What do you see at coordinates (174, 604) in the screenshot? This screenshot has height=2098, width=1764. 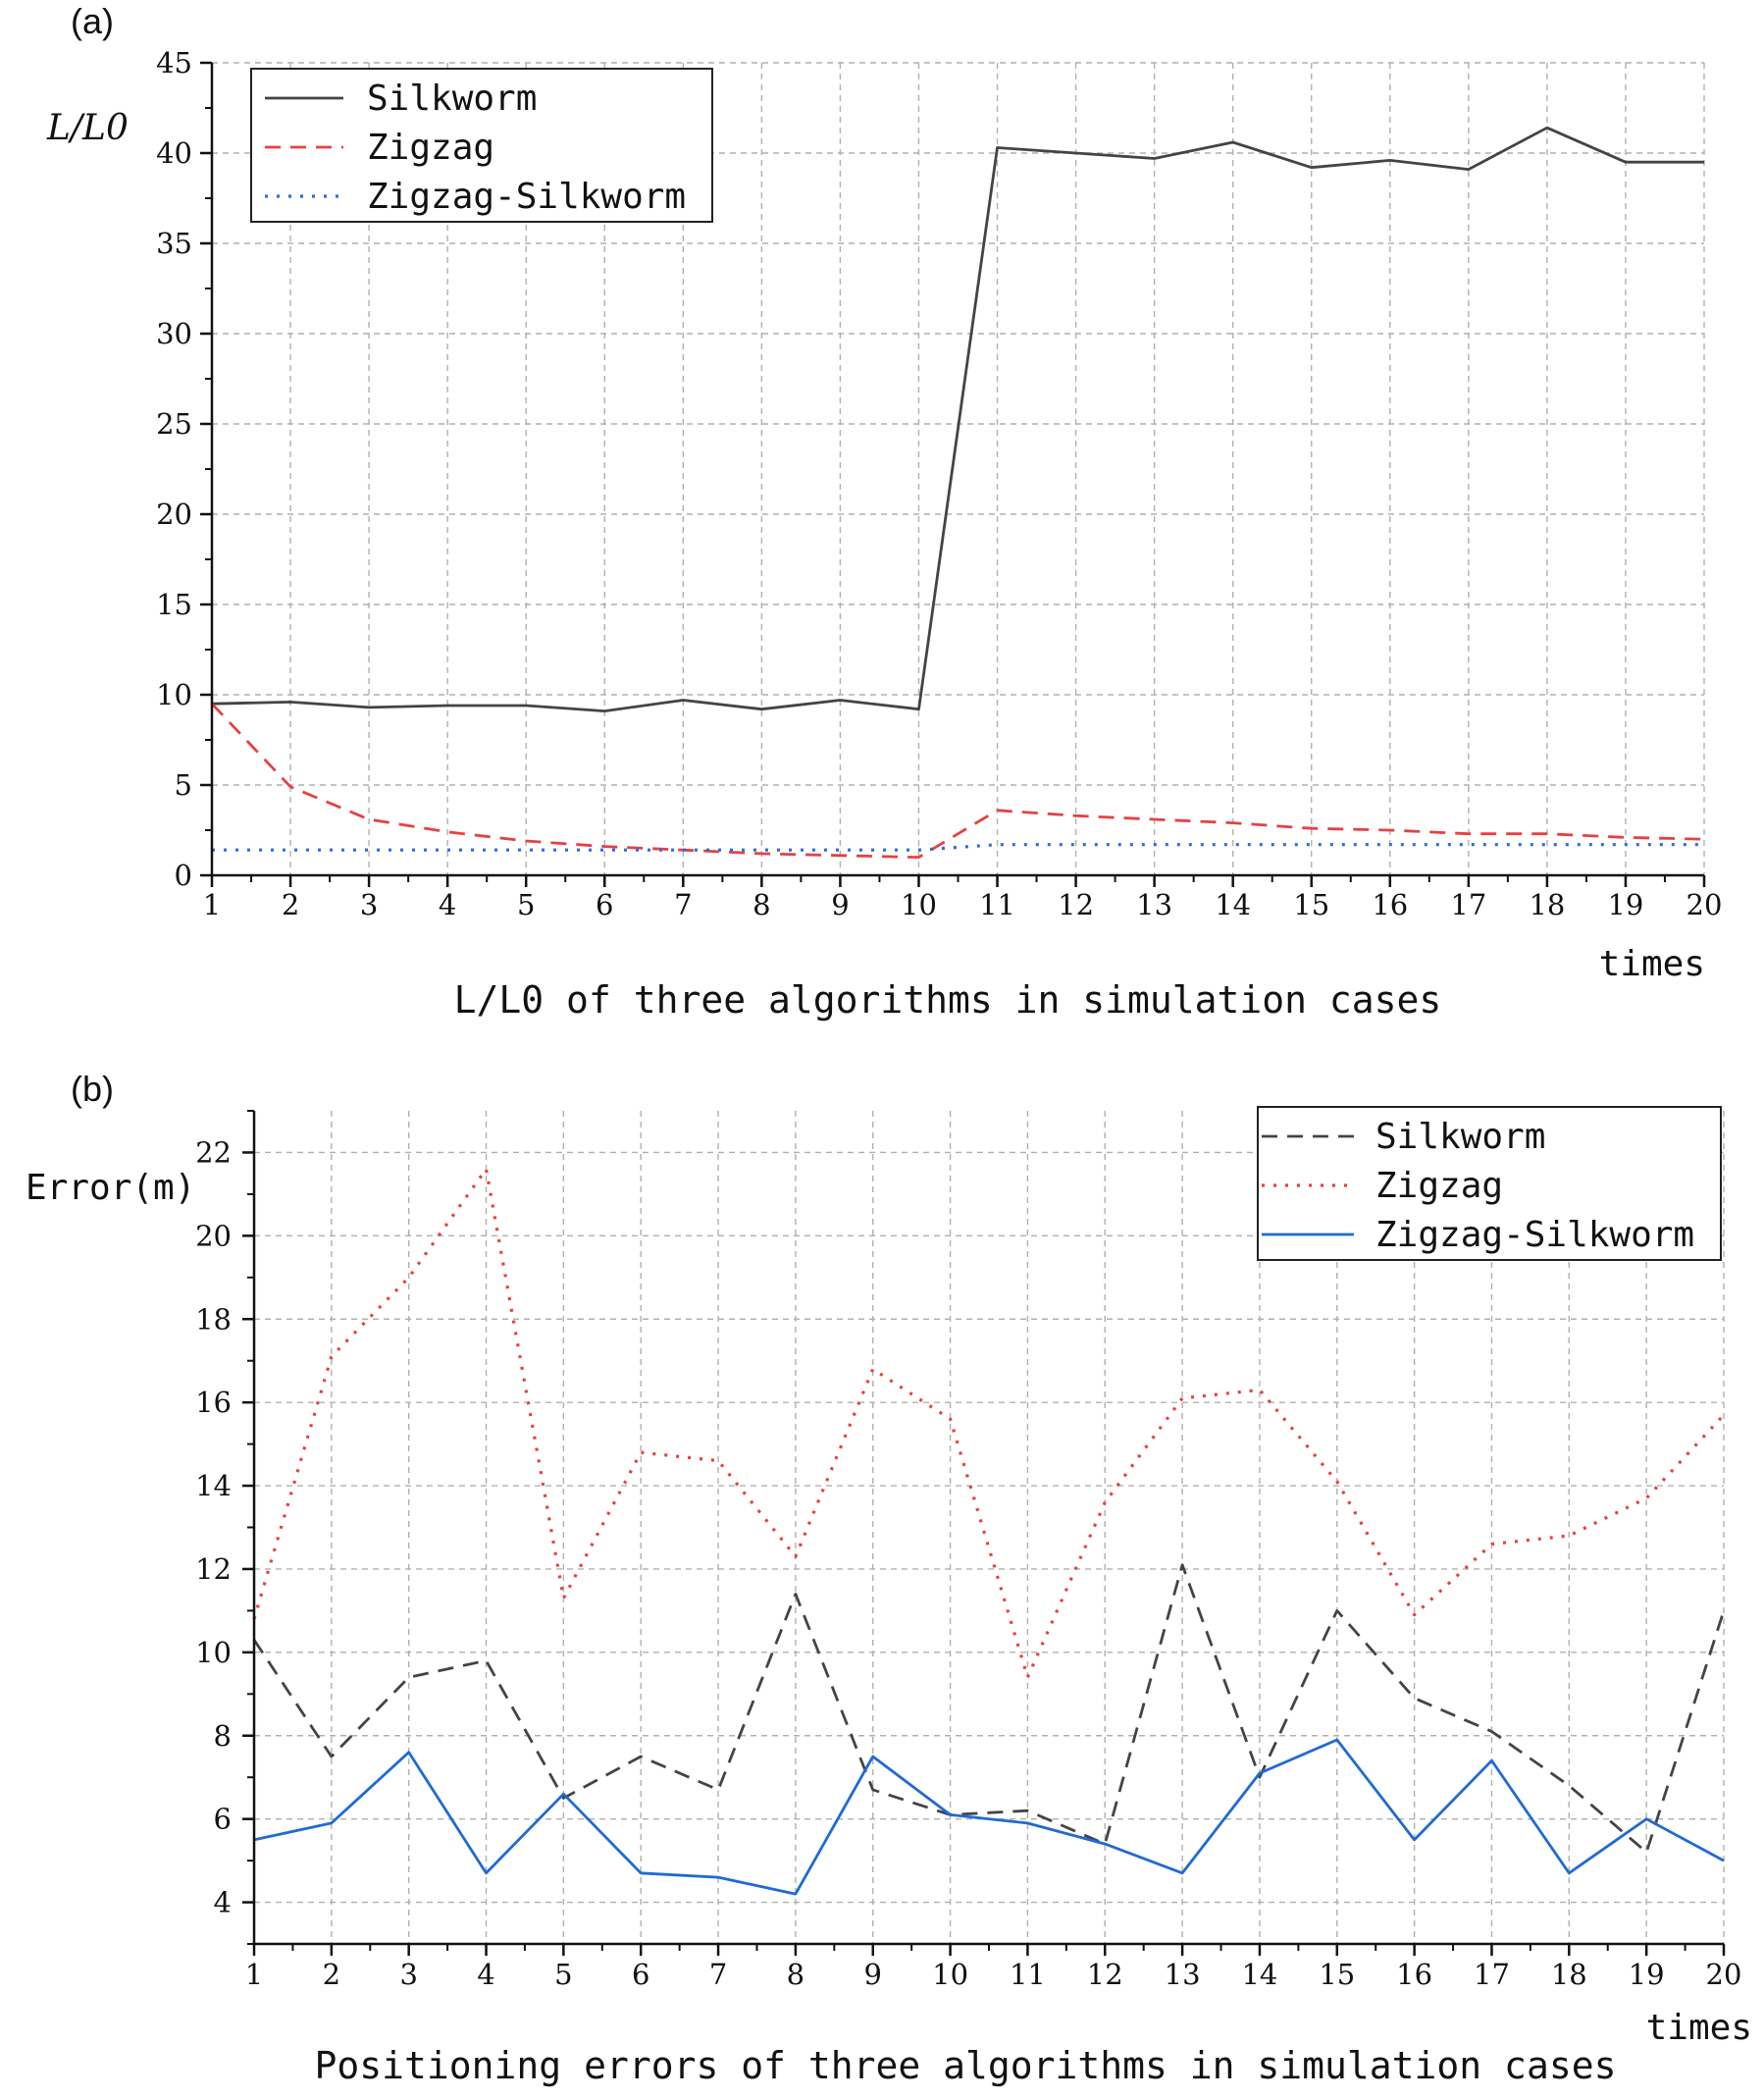 I see `y-tick-label: 15` at bounding box center [174, 604].